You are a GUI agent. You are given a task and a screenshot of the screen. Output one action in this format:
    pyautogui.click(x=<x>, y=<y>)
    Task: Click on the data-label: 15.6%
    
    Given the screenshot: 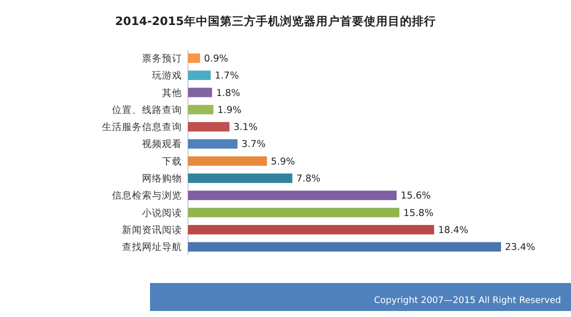 What is the action you would take?
    pyautogui.click(x=415, y=196)
    